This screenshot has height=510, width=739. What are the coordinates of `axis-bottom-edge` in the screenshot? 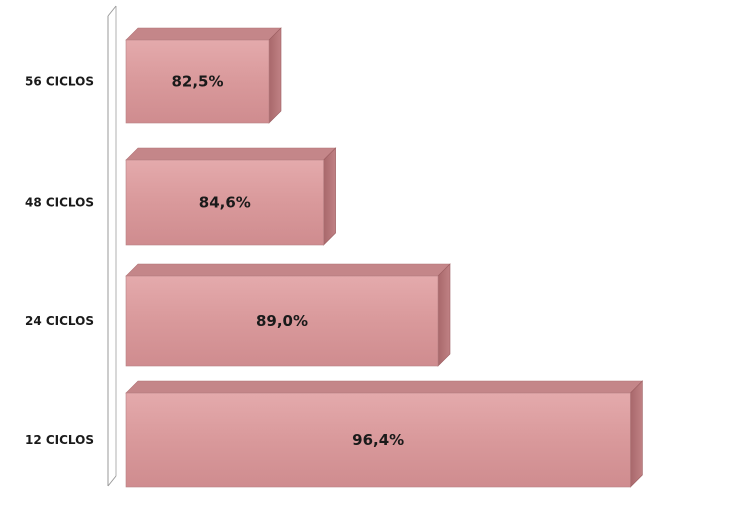 It's located at (112, 481).